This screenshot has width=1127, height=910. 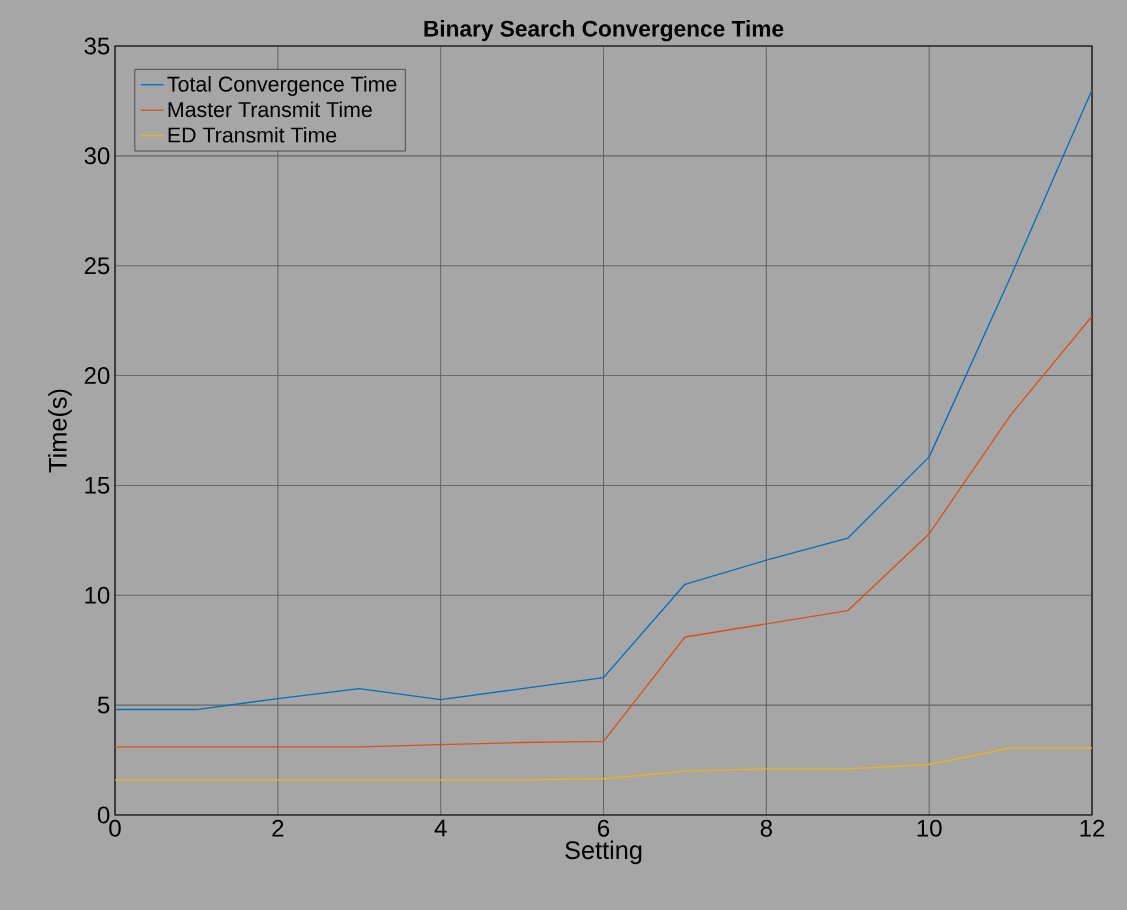 What do you see at coordinates (929, 828) in the screenshot?
I see `x-tick-label: 10` at bounding box center [929, 828].